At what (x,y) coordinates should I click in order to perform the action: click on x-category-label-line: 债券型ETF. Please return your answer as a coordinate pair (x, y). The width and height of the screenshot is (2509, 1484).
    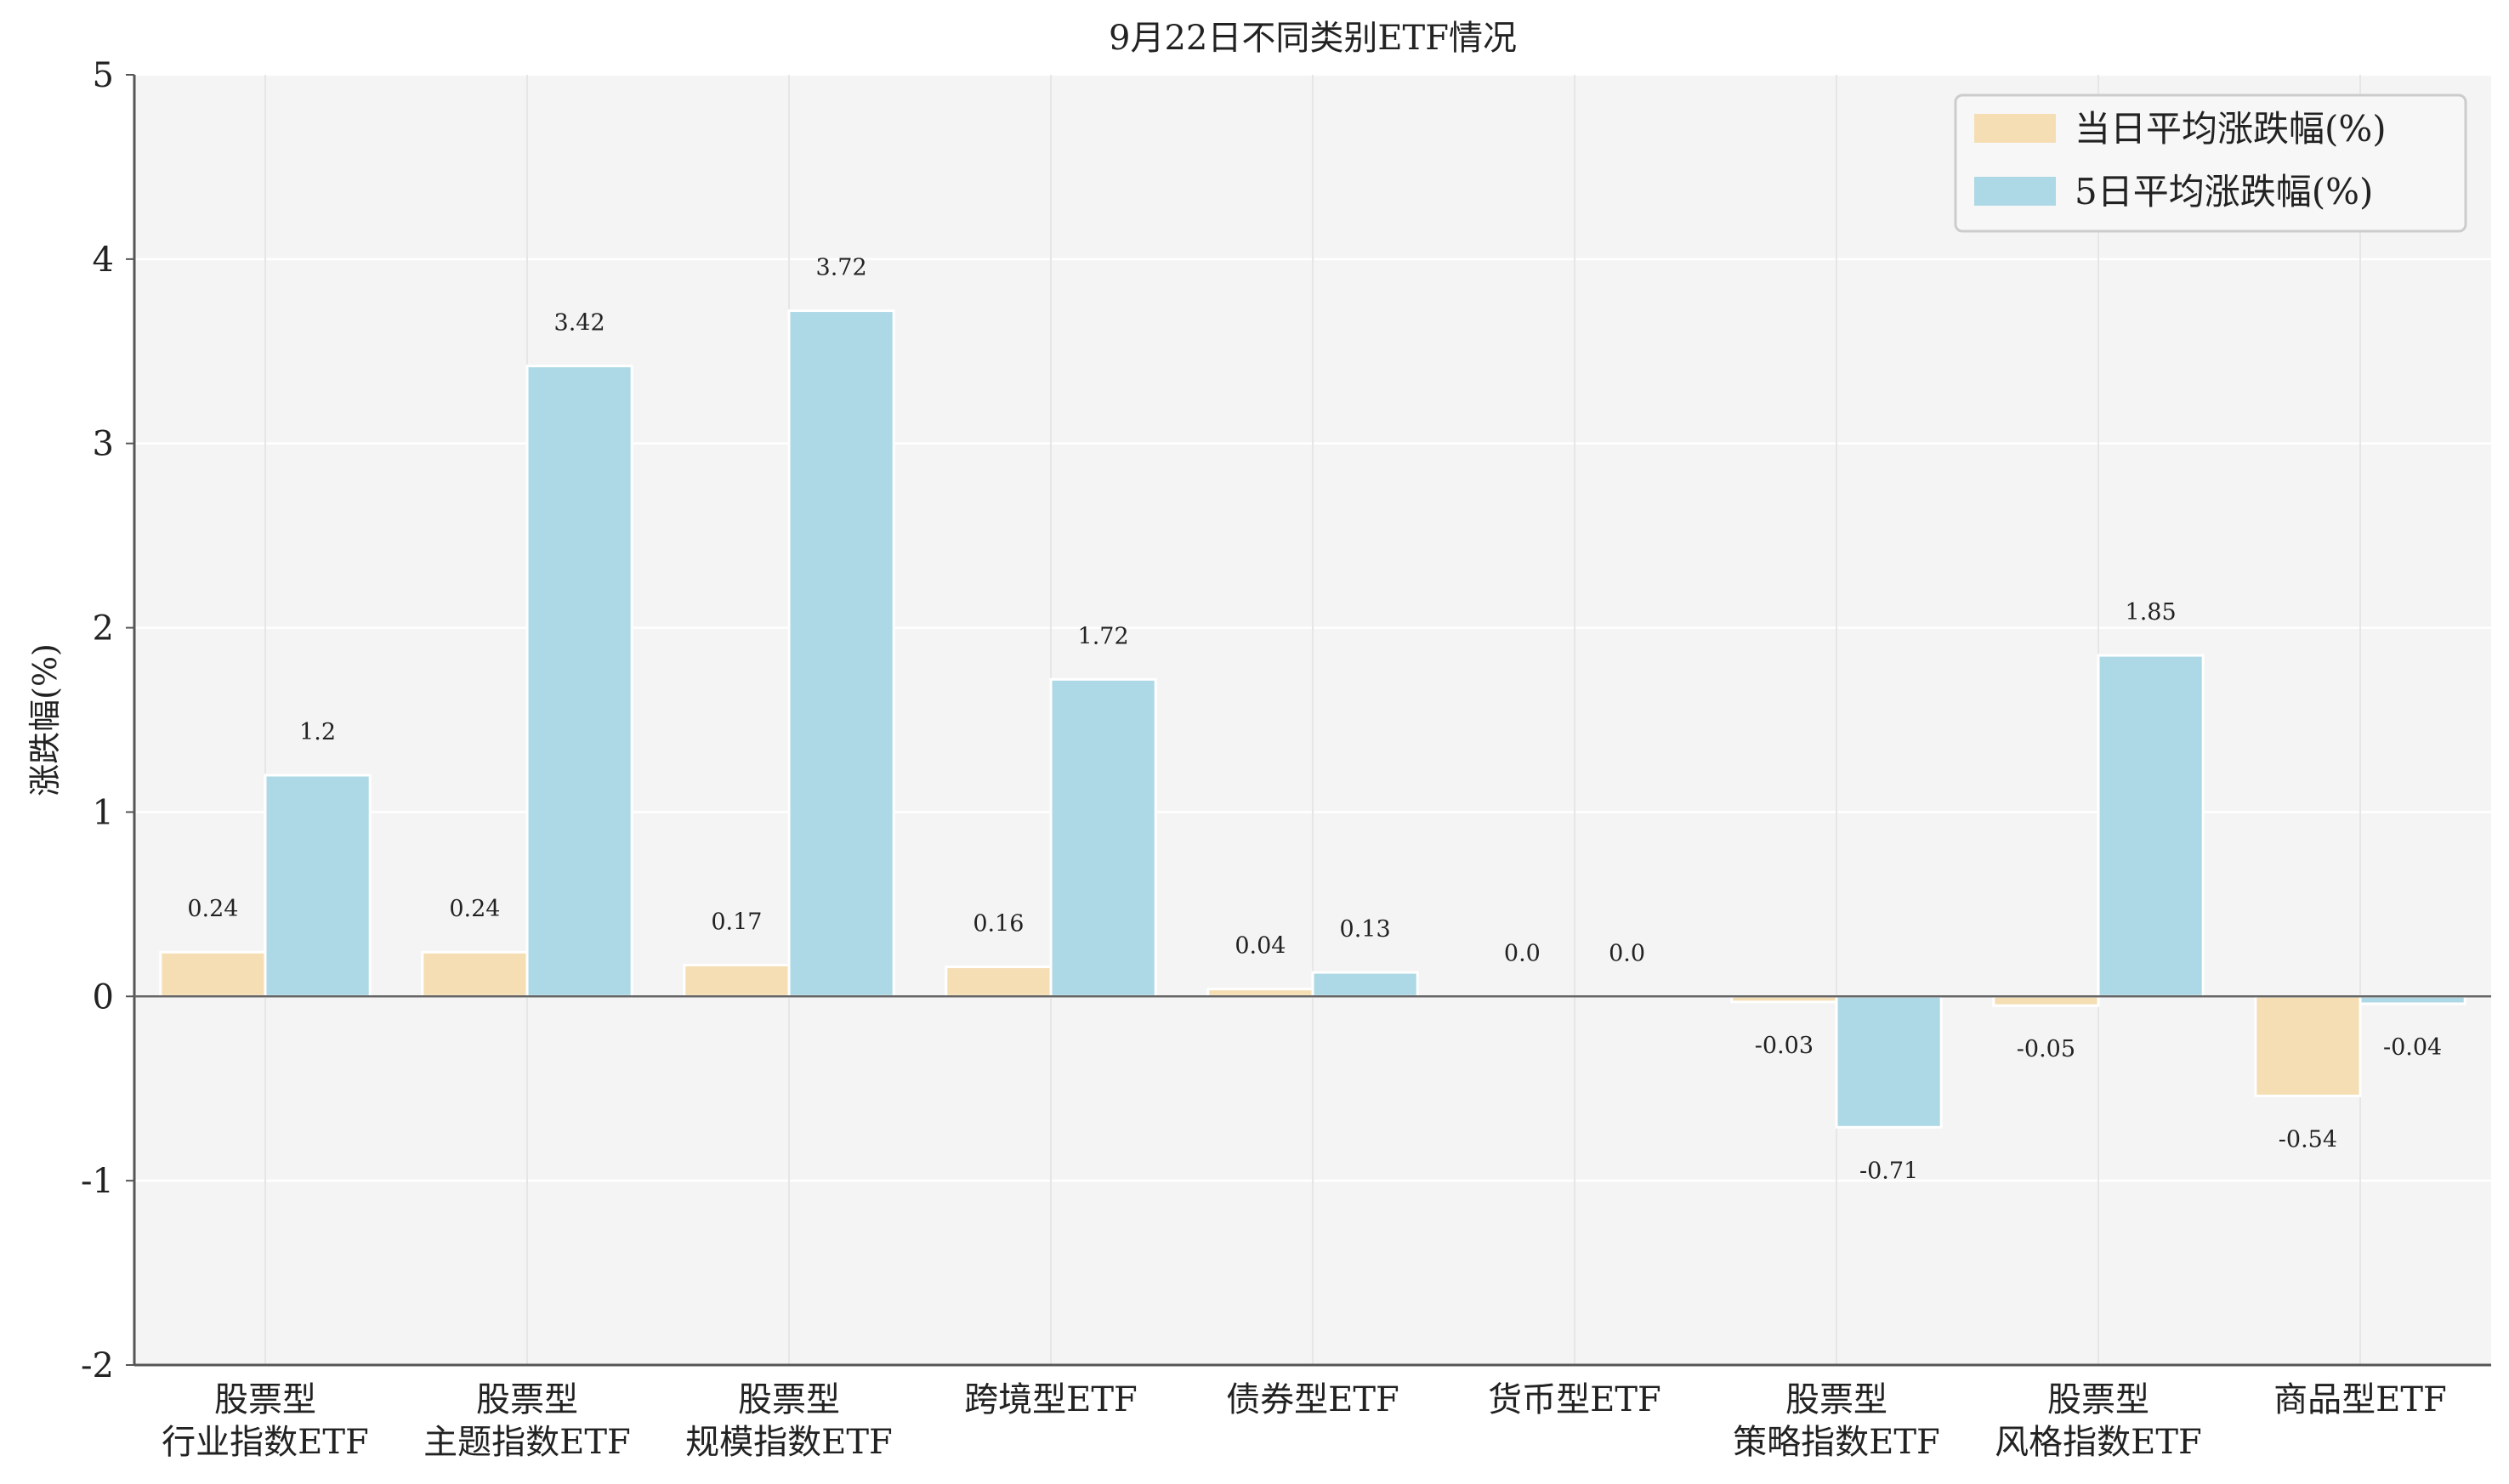
    Looking at the image, I should click on (1312, 1399).